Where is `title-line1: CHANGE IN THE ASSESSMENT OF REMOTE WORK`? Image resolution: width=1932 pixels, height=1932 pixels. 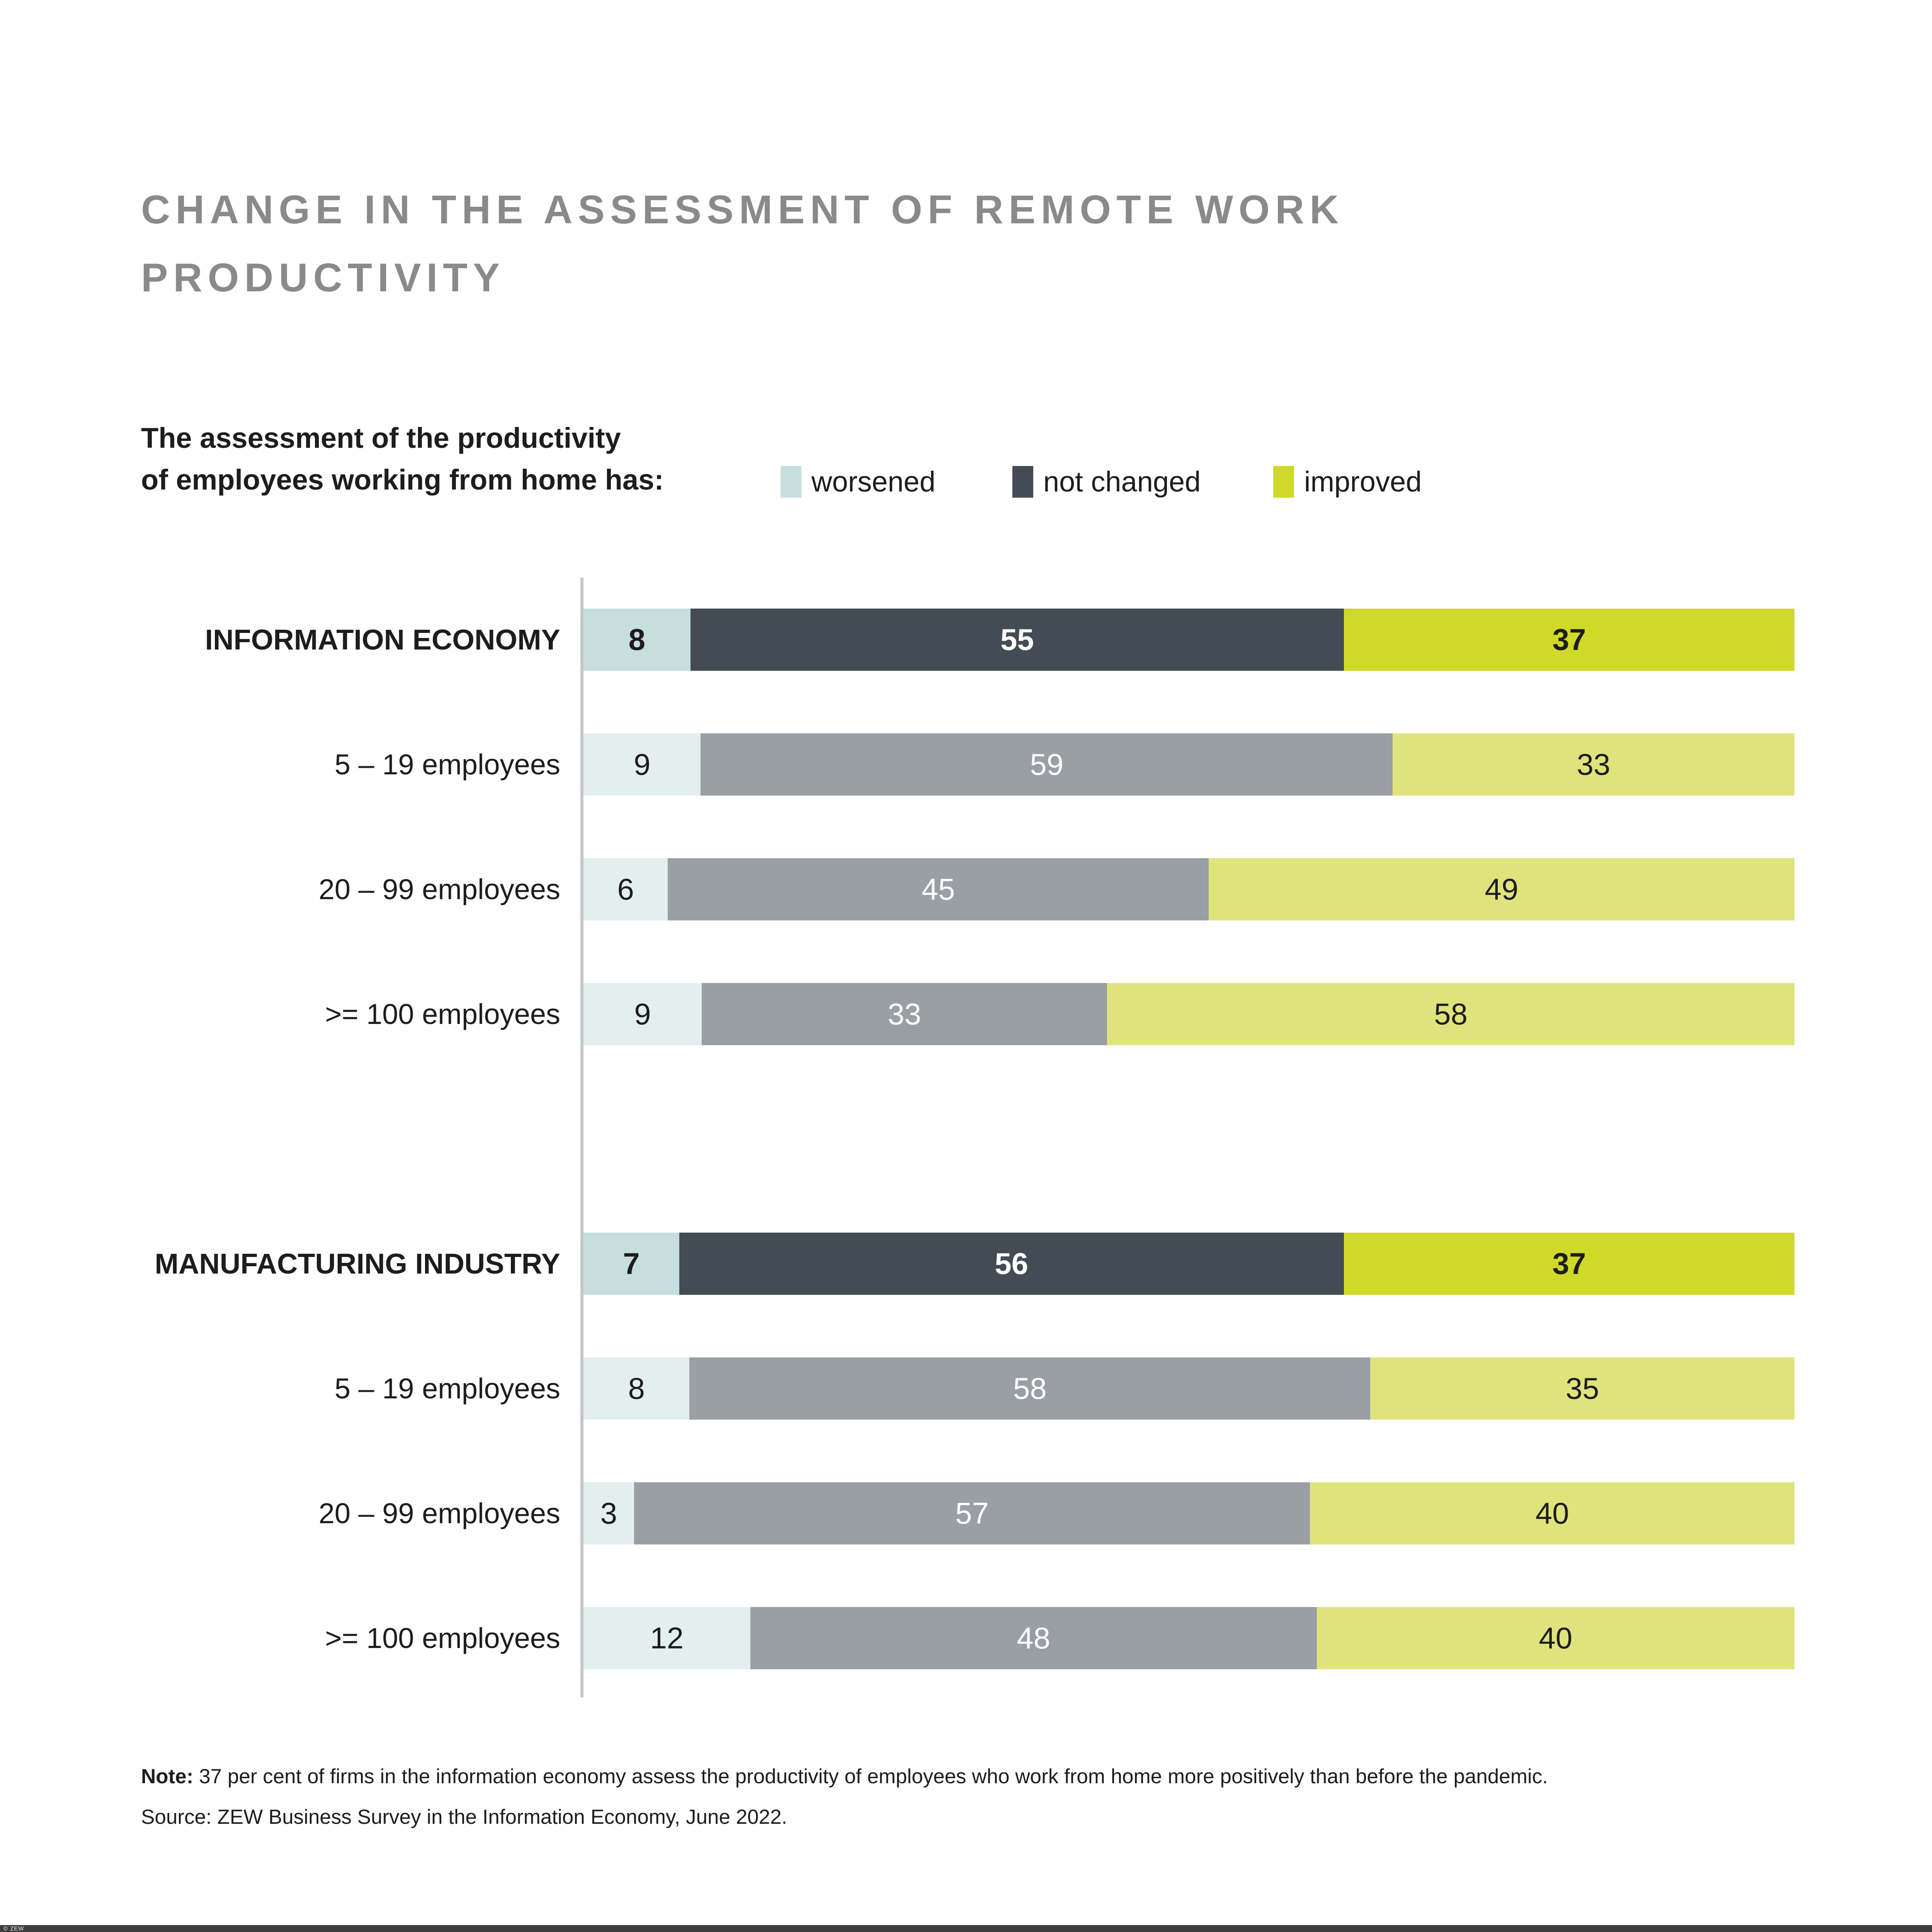
title-line1: CHANGE IN THE ASSESSMENT OF REMOTE WORK is located at coordinates (742, 209).